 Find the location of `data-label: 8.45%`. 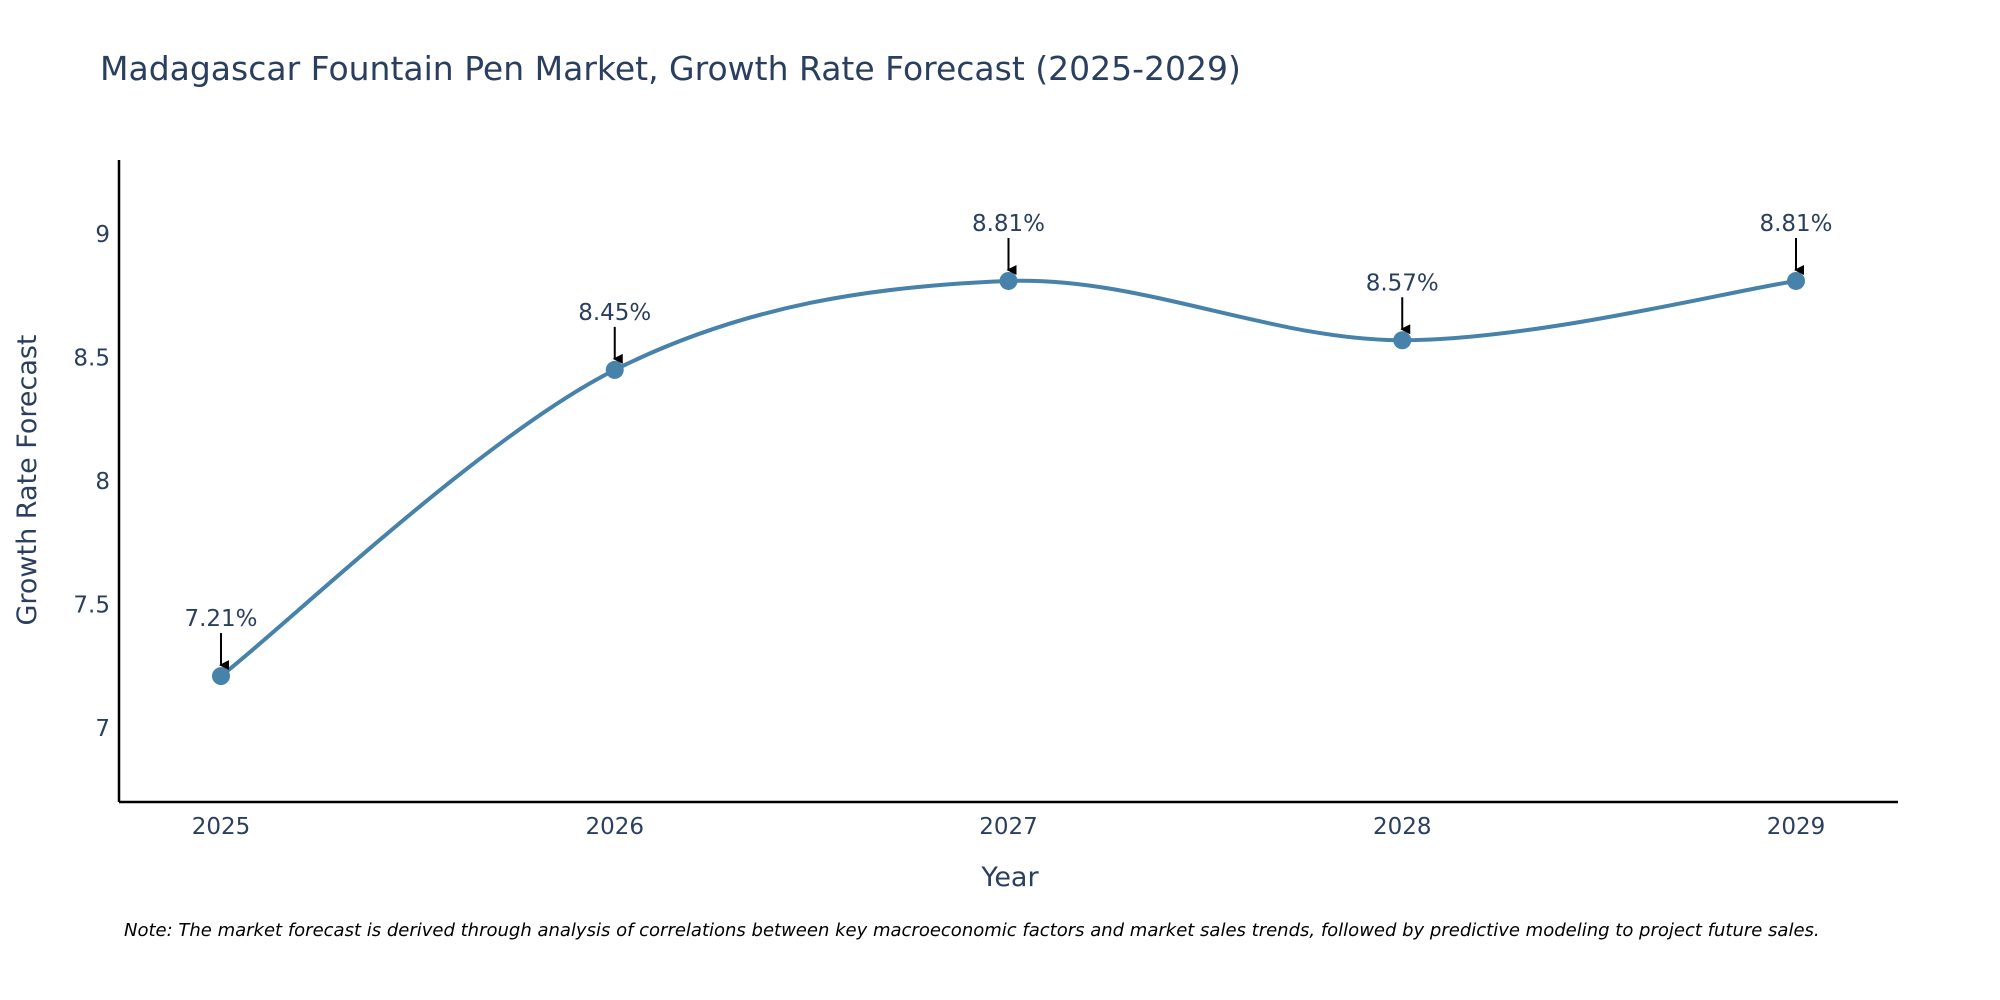

data-label: 8.45% is located at coordinates (614, 313).